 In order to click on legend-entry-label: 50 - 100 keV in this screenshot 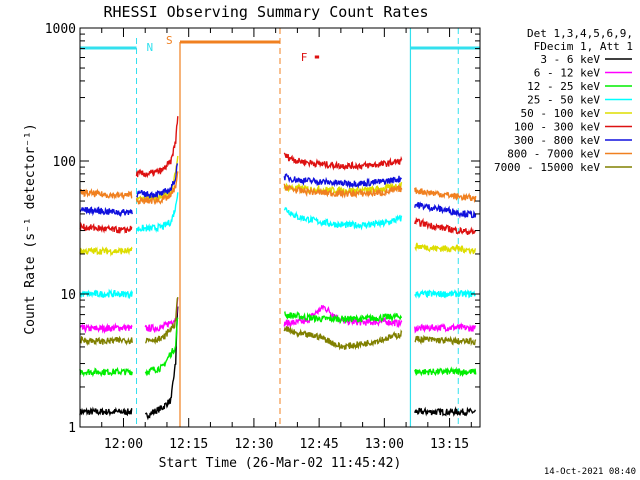, I will do `click(561, 113)`.